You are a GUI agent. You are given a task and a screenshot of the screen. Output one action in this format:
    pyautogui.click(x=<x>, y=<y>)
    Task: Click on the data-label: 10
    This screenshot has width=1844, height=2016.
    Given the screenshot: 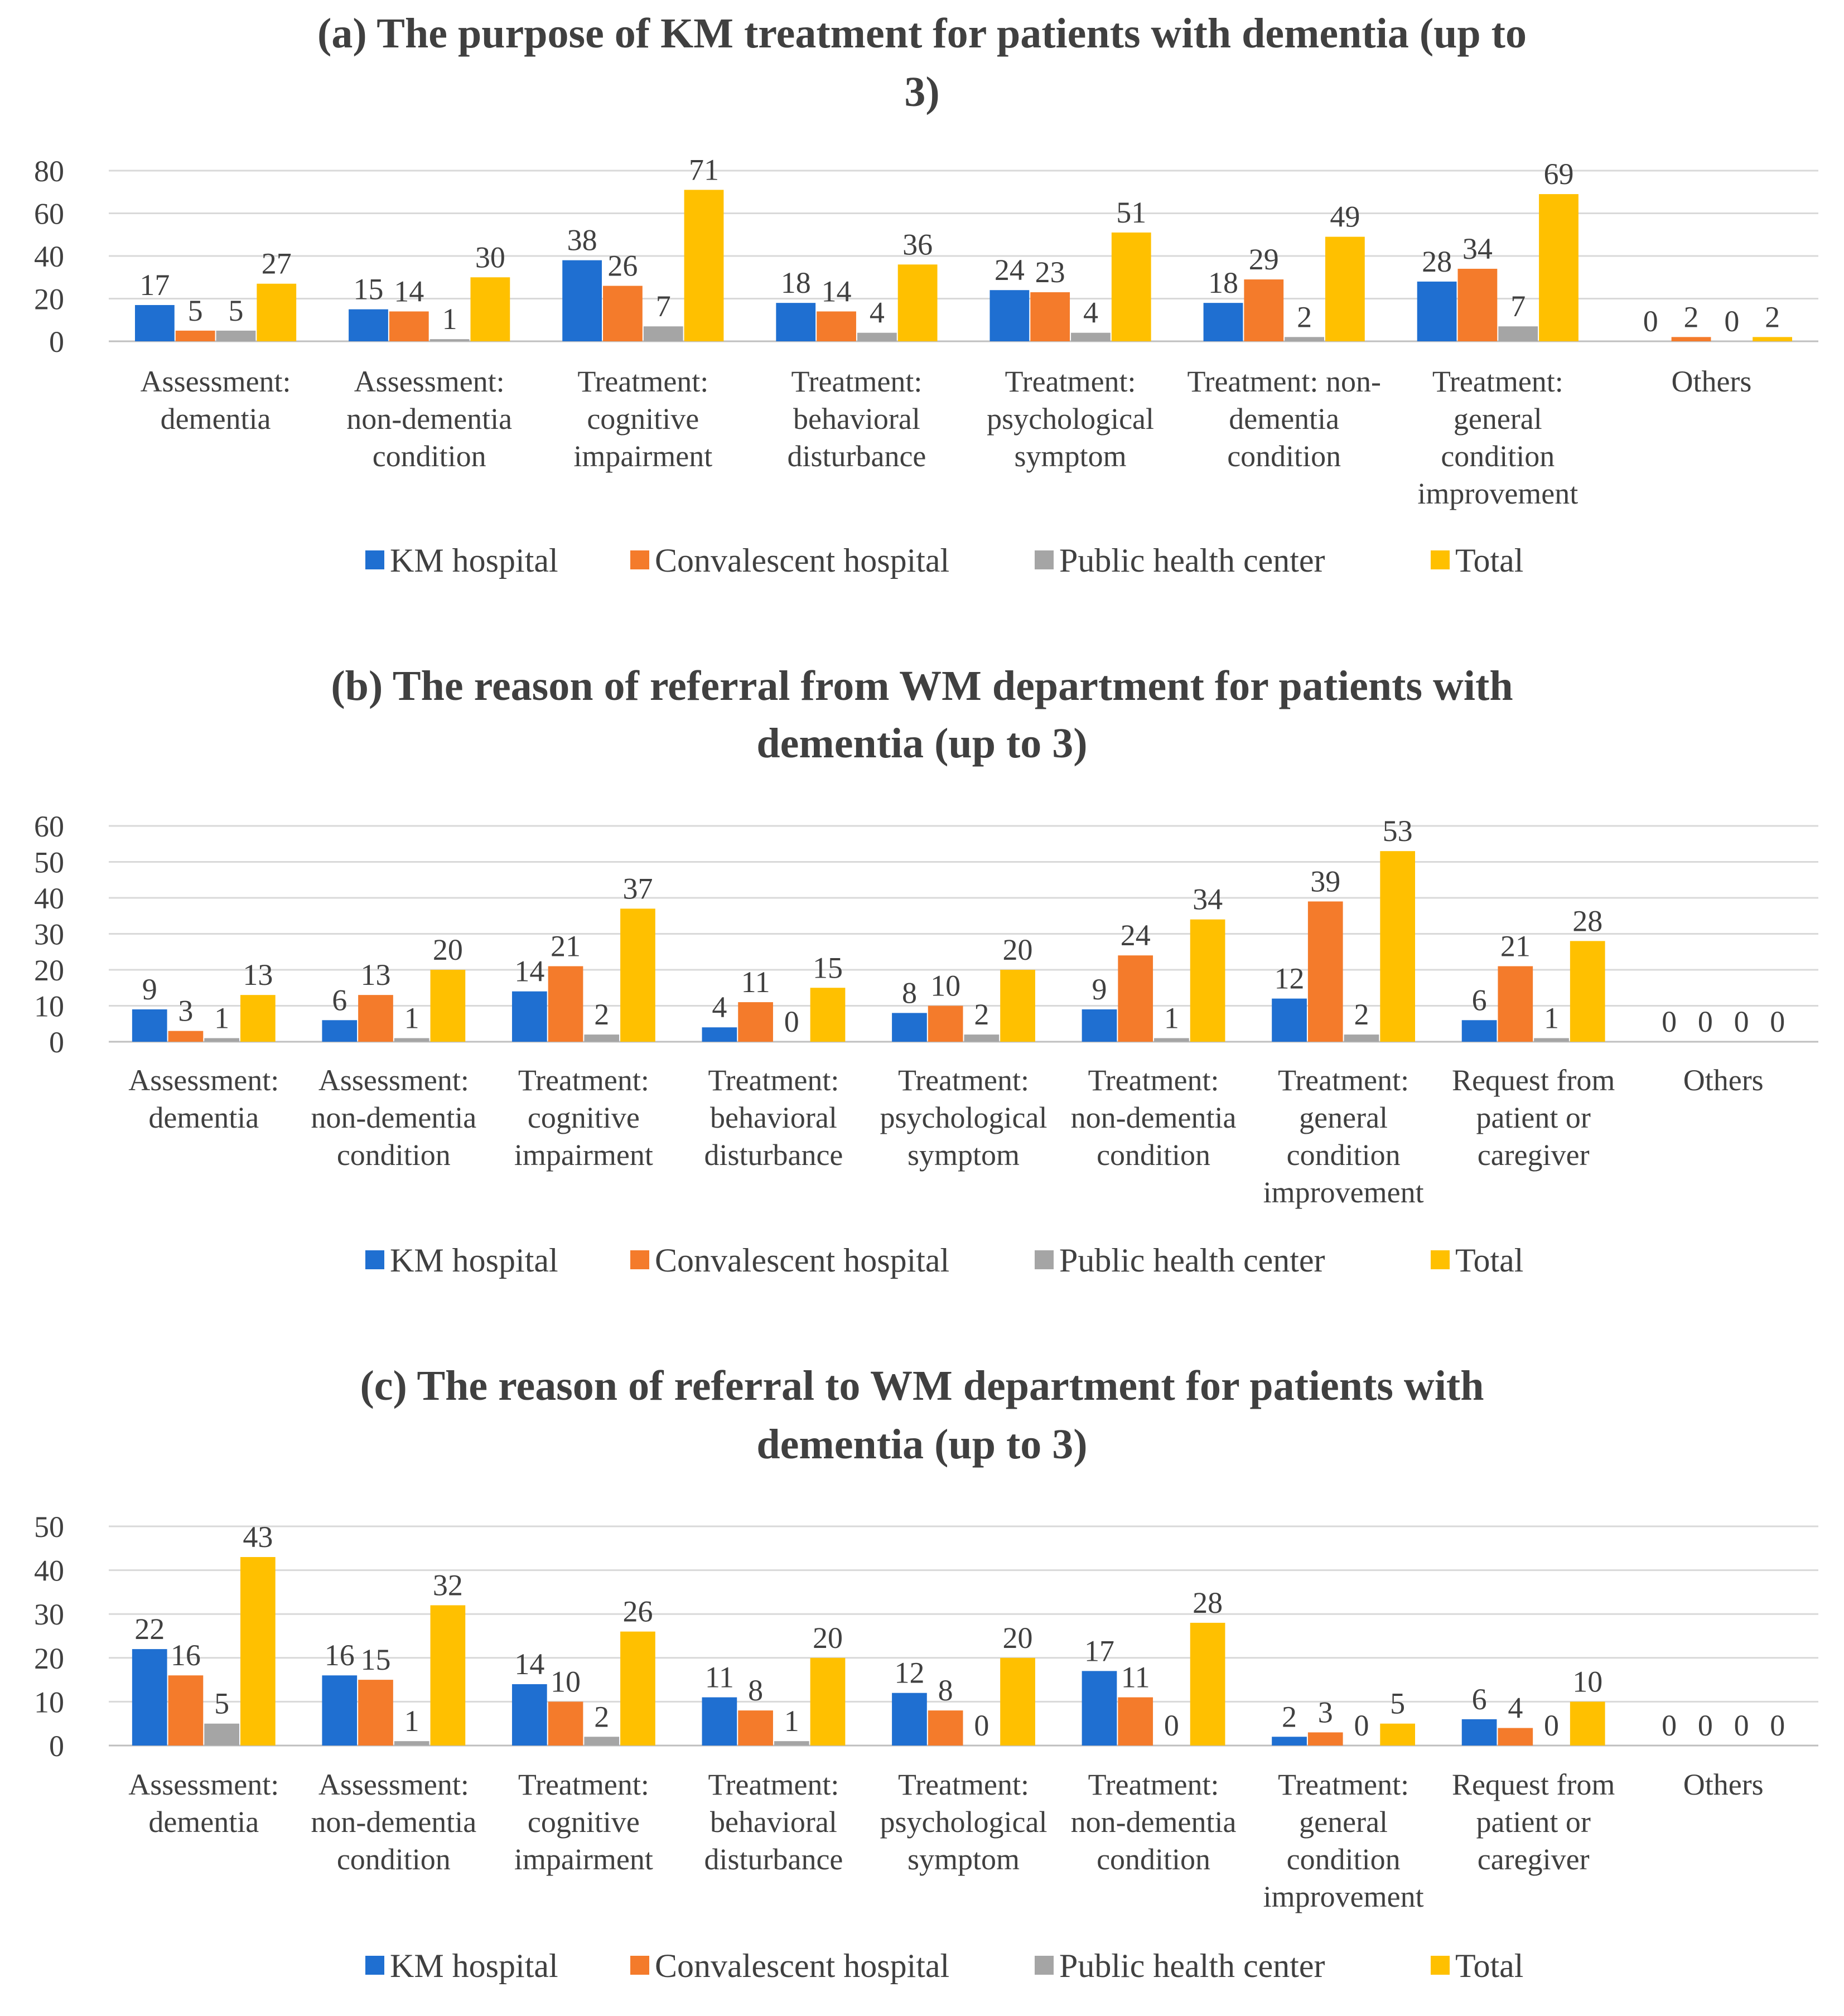 What is the action you would take?
    pyautogui.click(x=1587, y=1681)
    